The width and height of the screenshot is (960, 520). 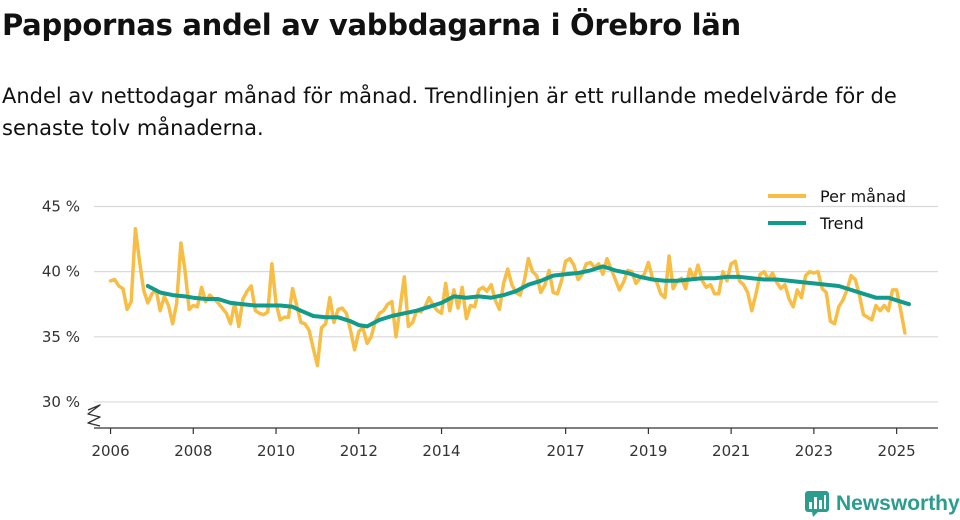 What do you see at coordinates (528, 296) in the screenshot?
I see `series-line-trend` at bounding box center [528, 296].